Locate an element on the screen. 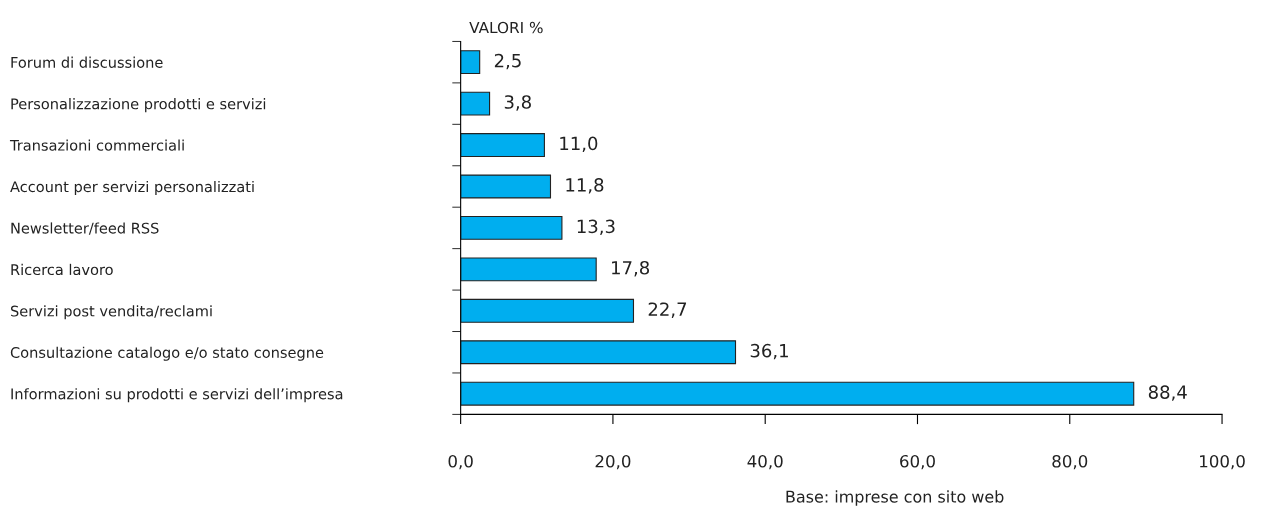 The width and height of the screenshot is (1269, 518). data-label: 2,5 is located at coordinates (507, 61).